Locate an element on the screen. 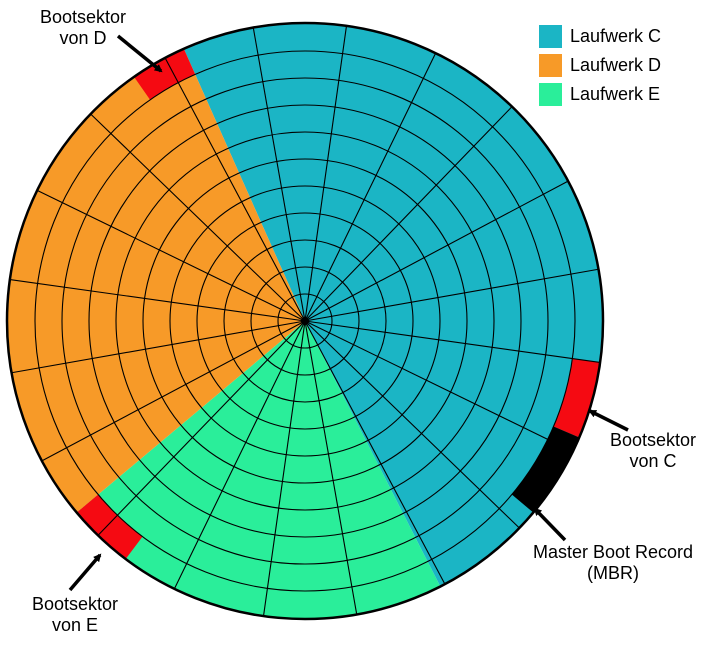 This screenshot has width=719, height=647. callout-boot-sector-e: Bootsektor von E is located at coordinates (75, 615).